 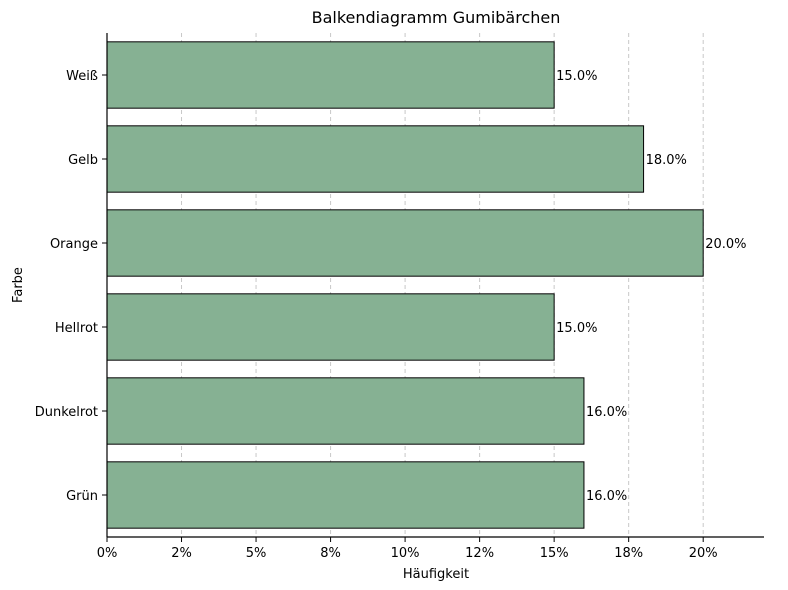 What do you see at coordinates (330, 553) in the screenshot?
I see `x-tick-label: 8%` at bounding box center [330, 553].